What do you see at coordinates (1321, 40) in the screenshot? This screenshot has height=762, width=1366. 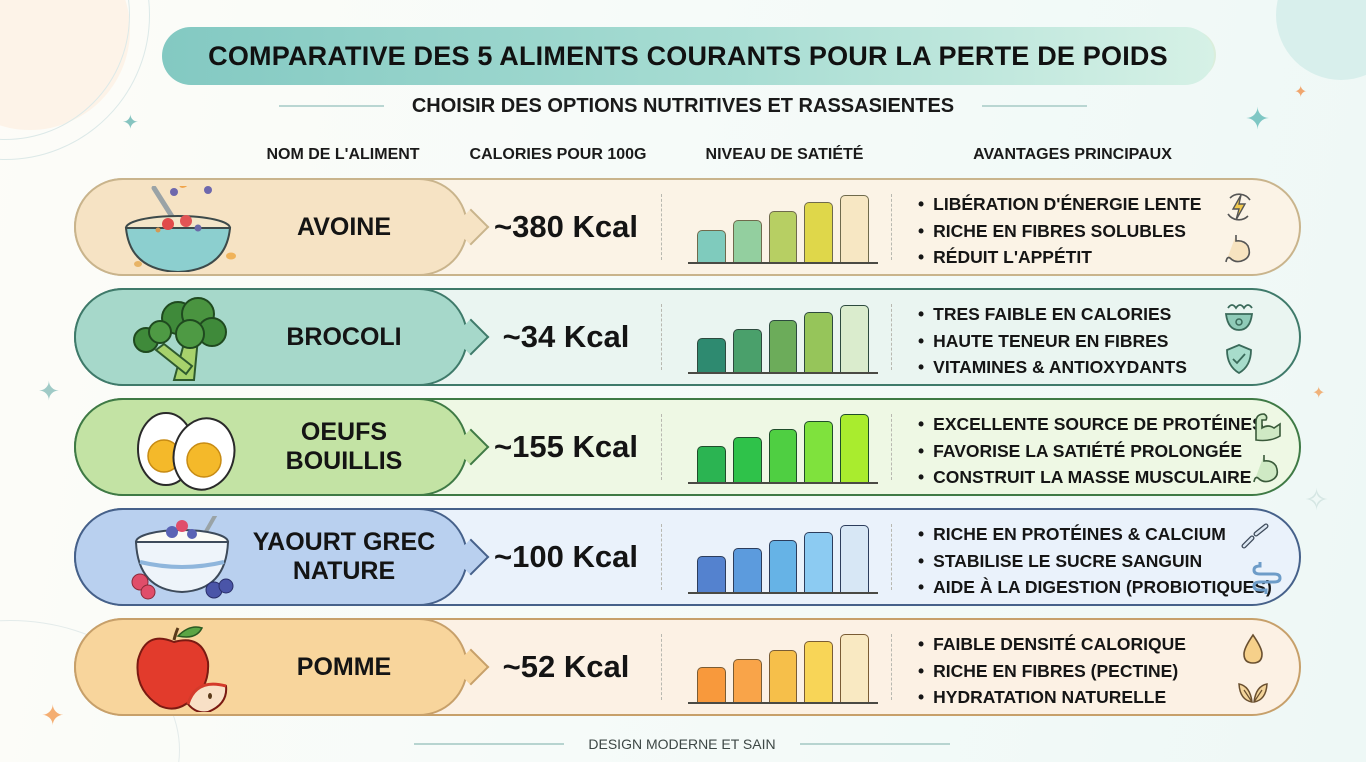 I see `decorative-blob` at bounding box center [1321, 40].